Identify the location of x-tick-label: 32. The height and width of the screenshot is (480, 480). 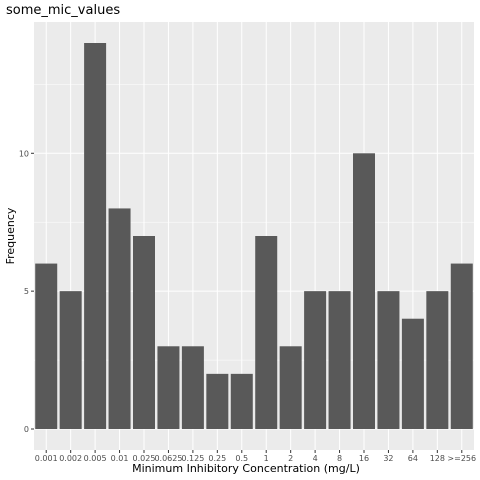
(388, 458).